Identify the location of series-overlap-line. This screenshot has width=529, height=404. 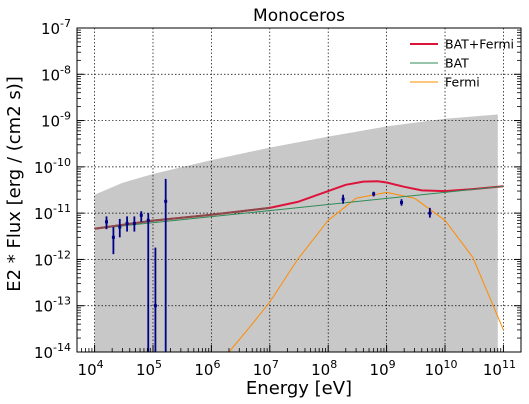
(182, 218).